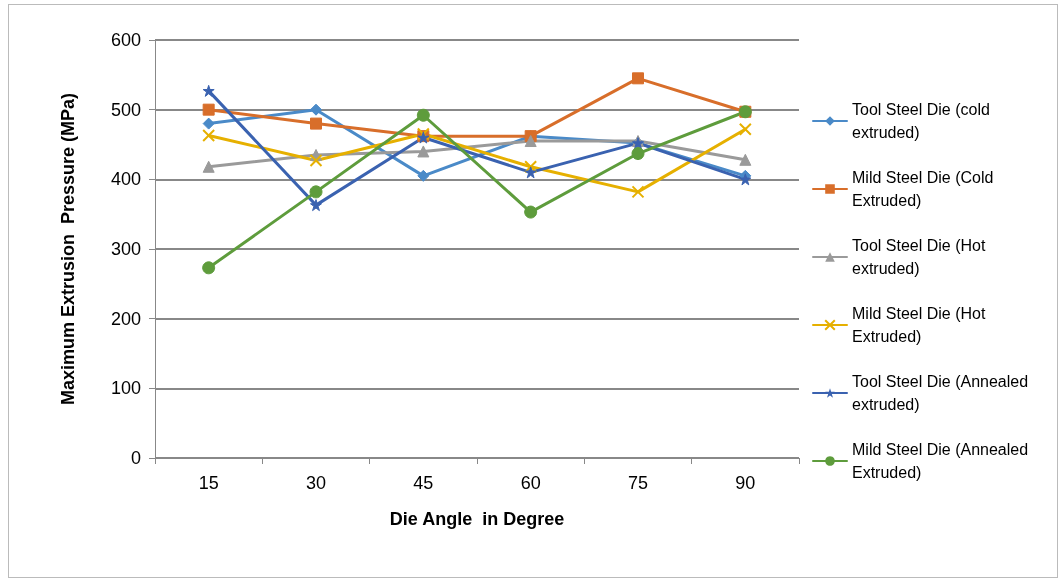 This screenshot has height=585, width=1064. Describe the element at coordinates (423, 483) in the screenshot. I see `x-tick-label: 45` at that location.